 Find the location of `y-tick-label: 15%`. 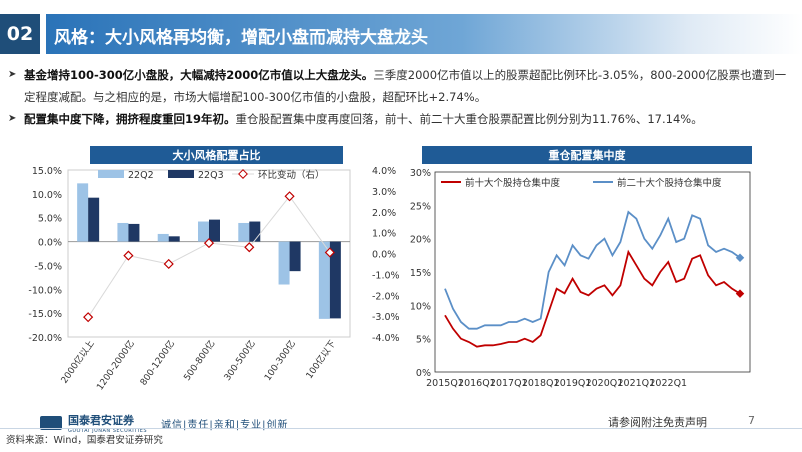

y-tick-label: 15% is located at coordinates (420, 273).